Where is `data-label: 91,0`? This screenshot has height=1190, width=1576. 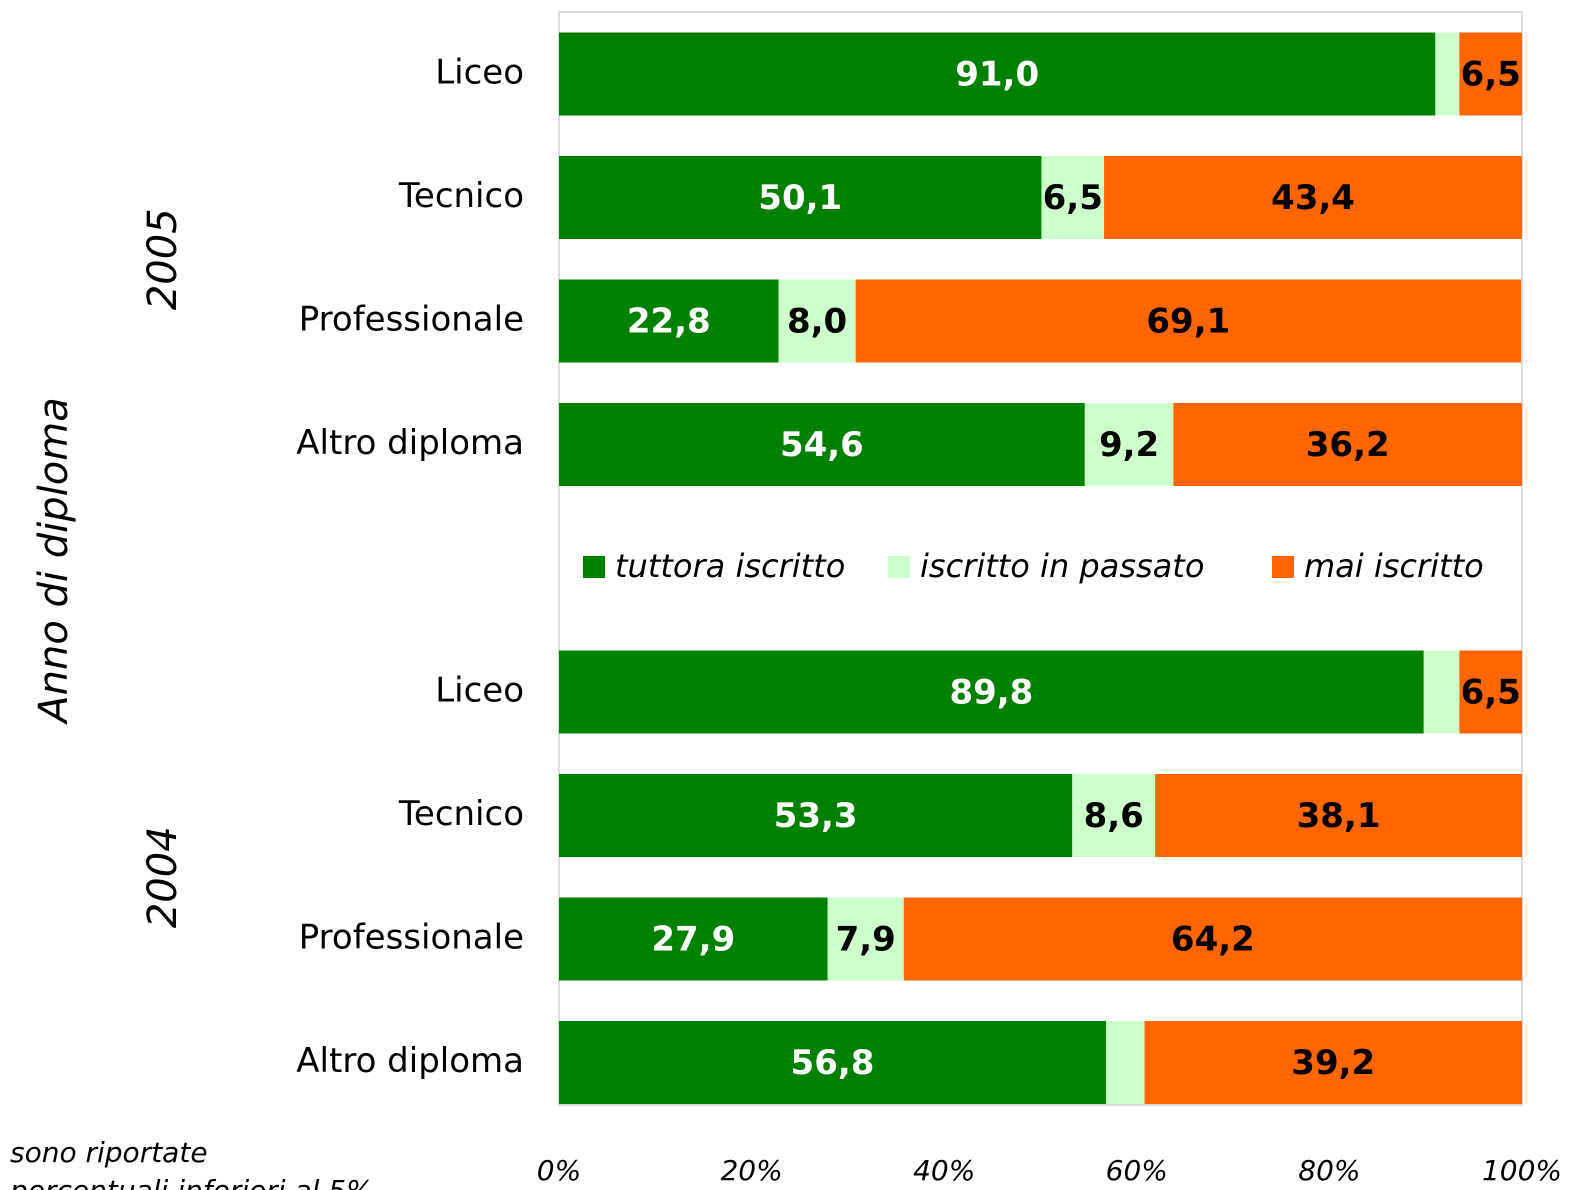
data-label: 91,0 is located at coordinates (997, 75).